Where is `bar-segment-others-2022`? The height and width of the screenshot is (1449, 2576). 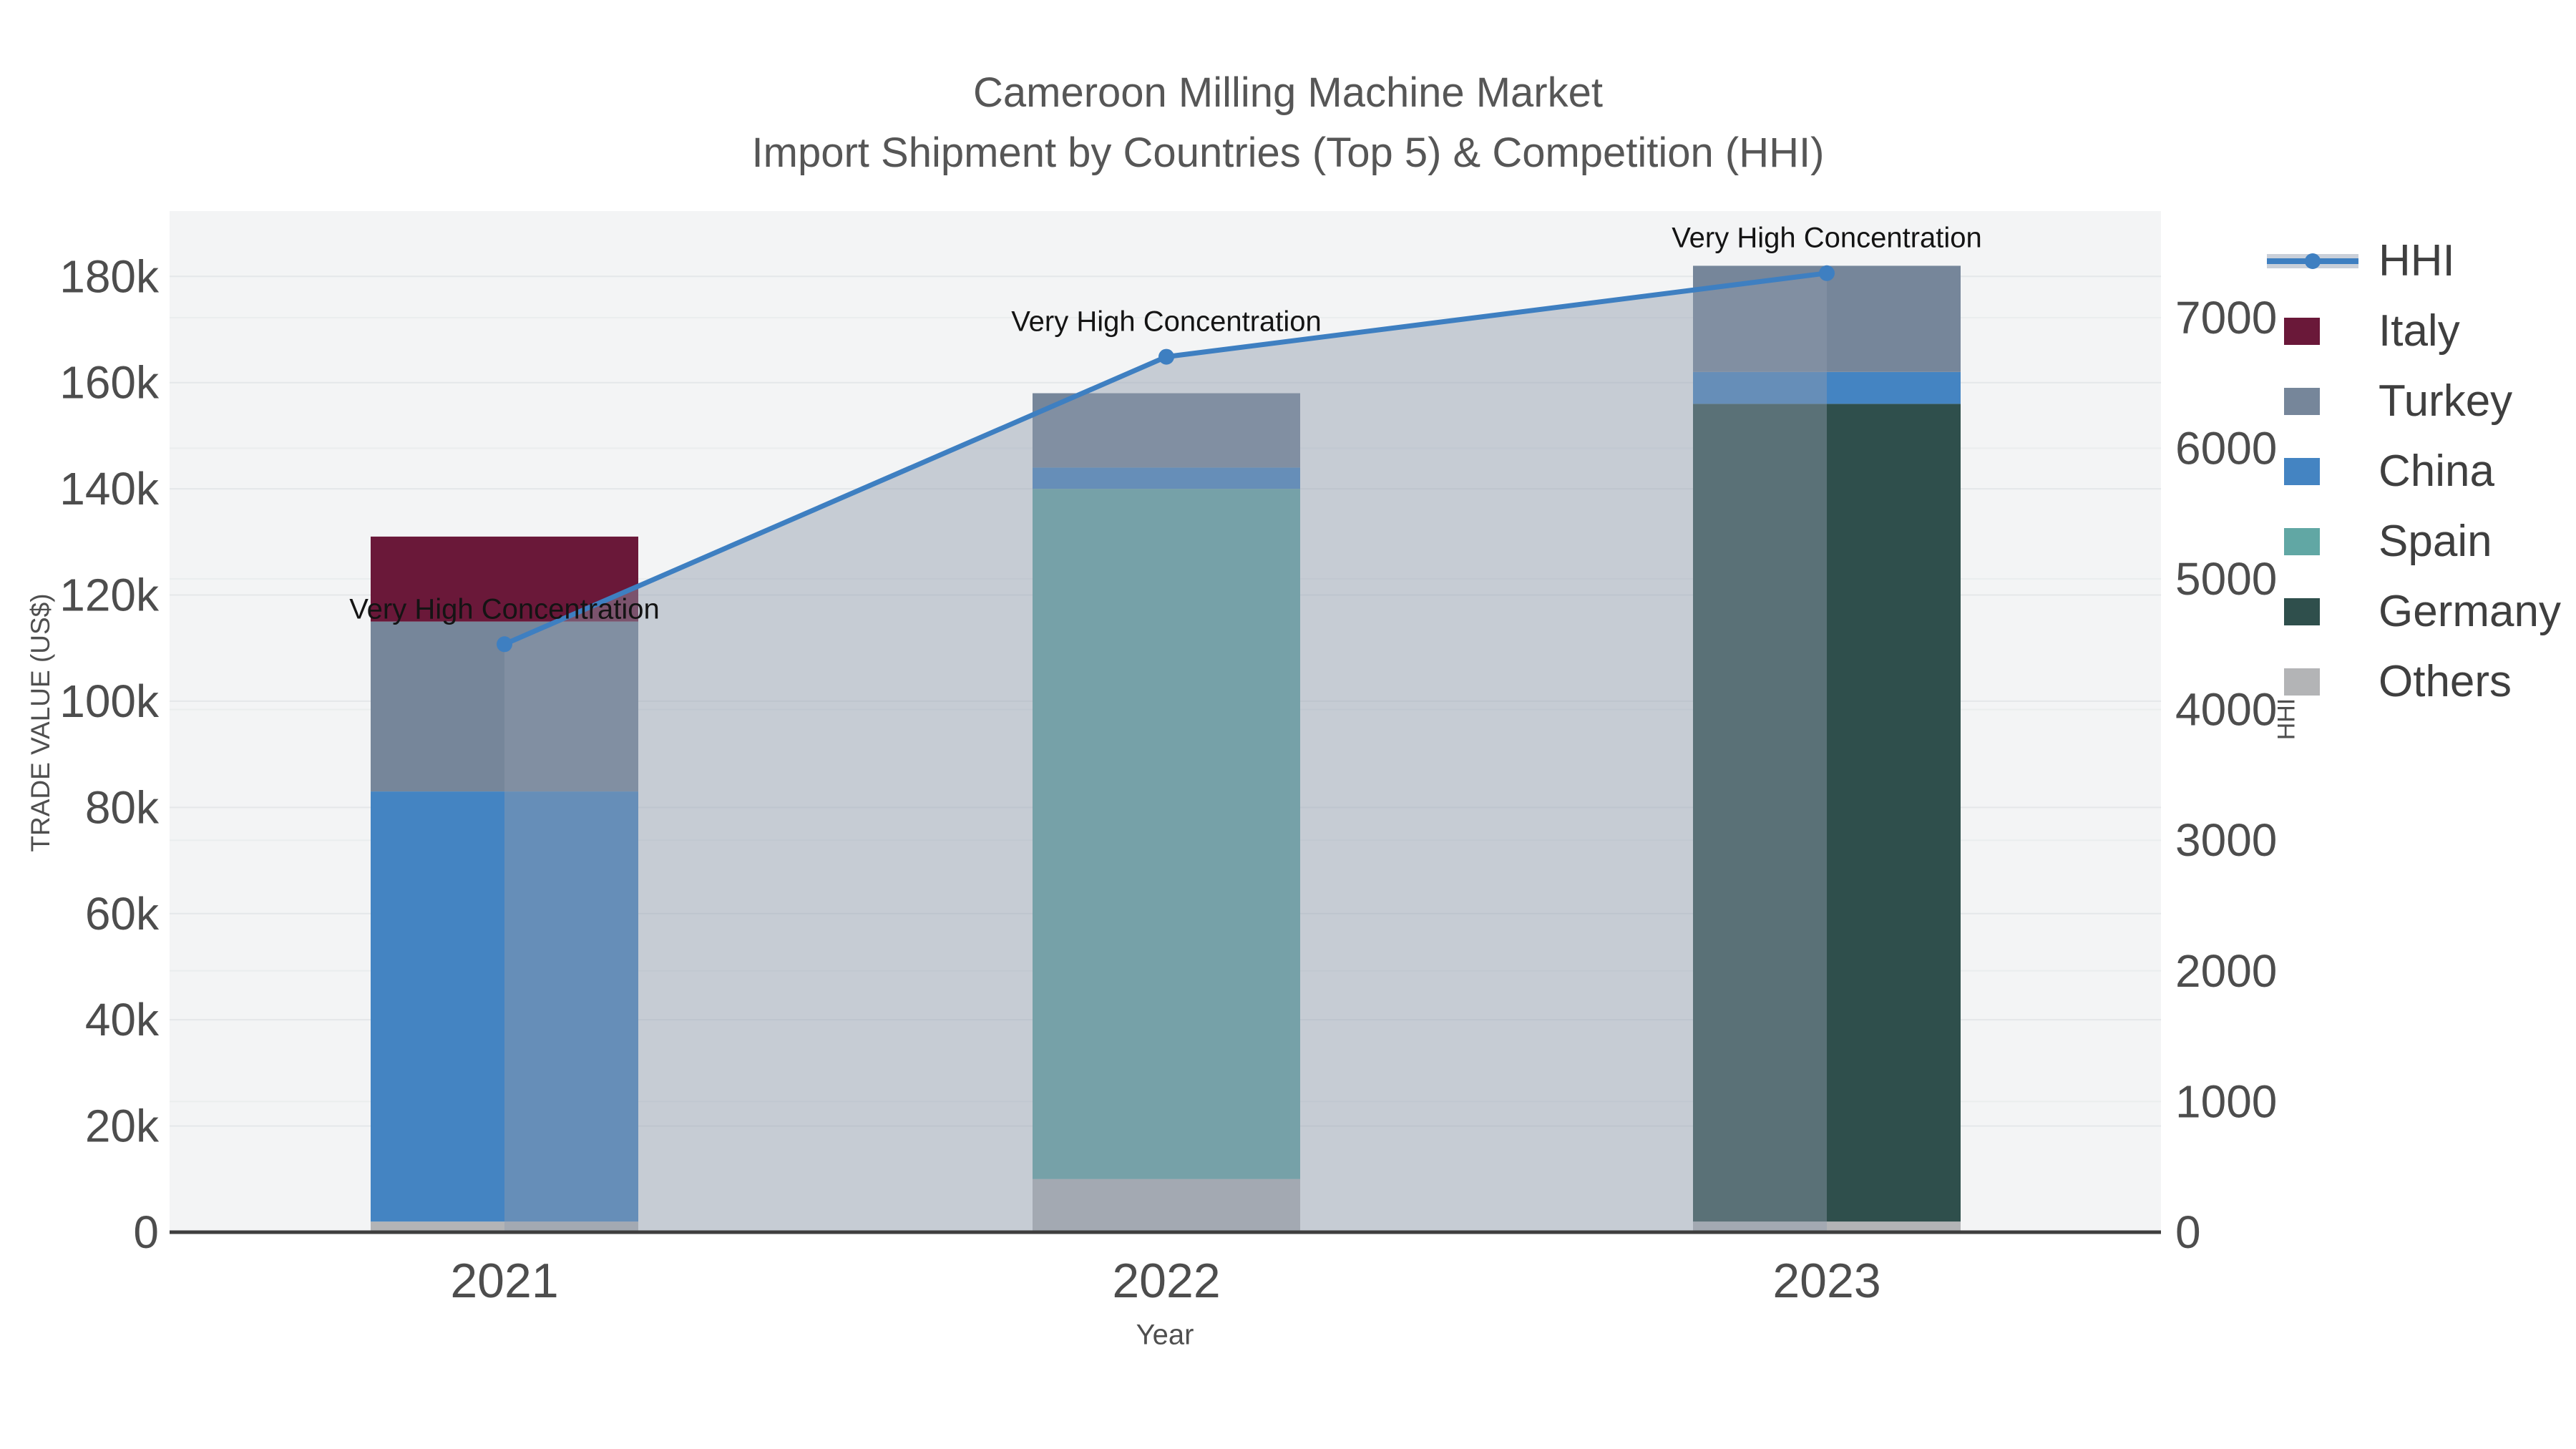 bar-segment-others-2022 is located at coordinates (1166, 1205).